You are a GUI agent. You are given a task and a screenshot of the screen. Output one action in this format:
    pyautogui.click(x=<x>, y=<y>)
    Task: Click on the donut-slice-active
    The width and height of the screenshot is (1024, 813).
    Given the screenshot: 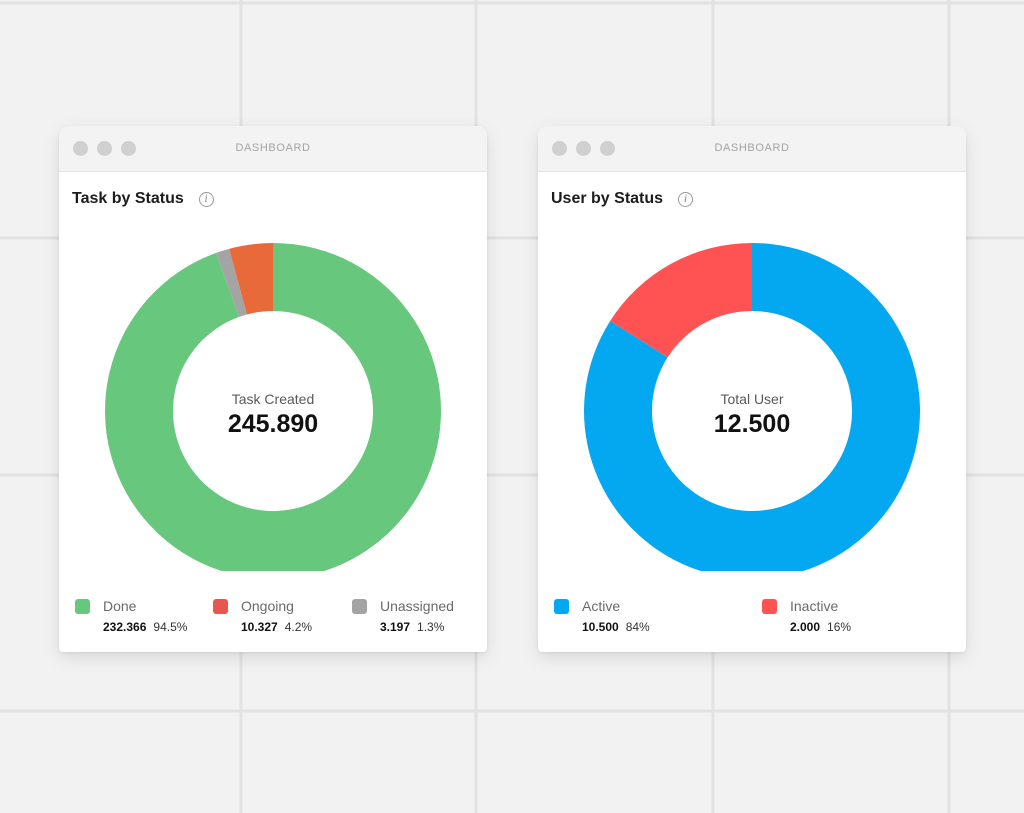 What is the action you would take?
    pyautogui.click(x=752, y=407)
    